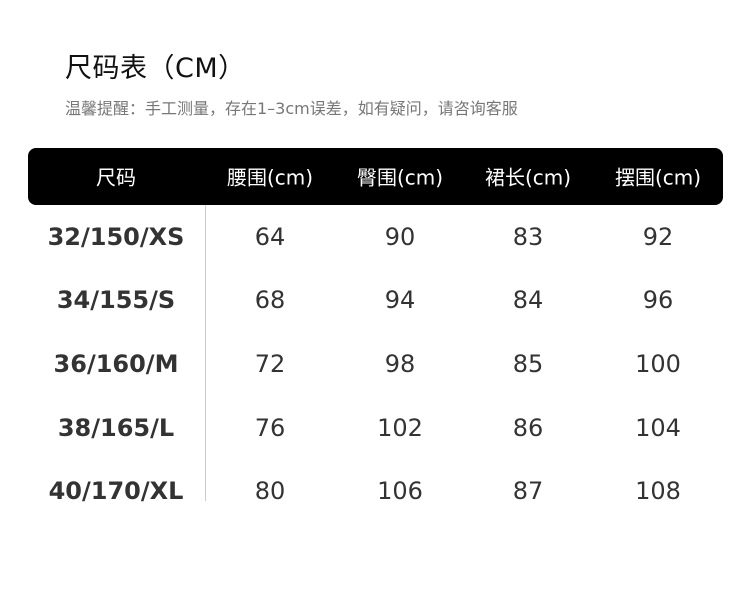 The width and height of the screenshot is (750, 591). What do you see at coordinates (270, 300) in the screenshot?
I see `table-cell: 68` at bounding box center [270, 300].